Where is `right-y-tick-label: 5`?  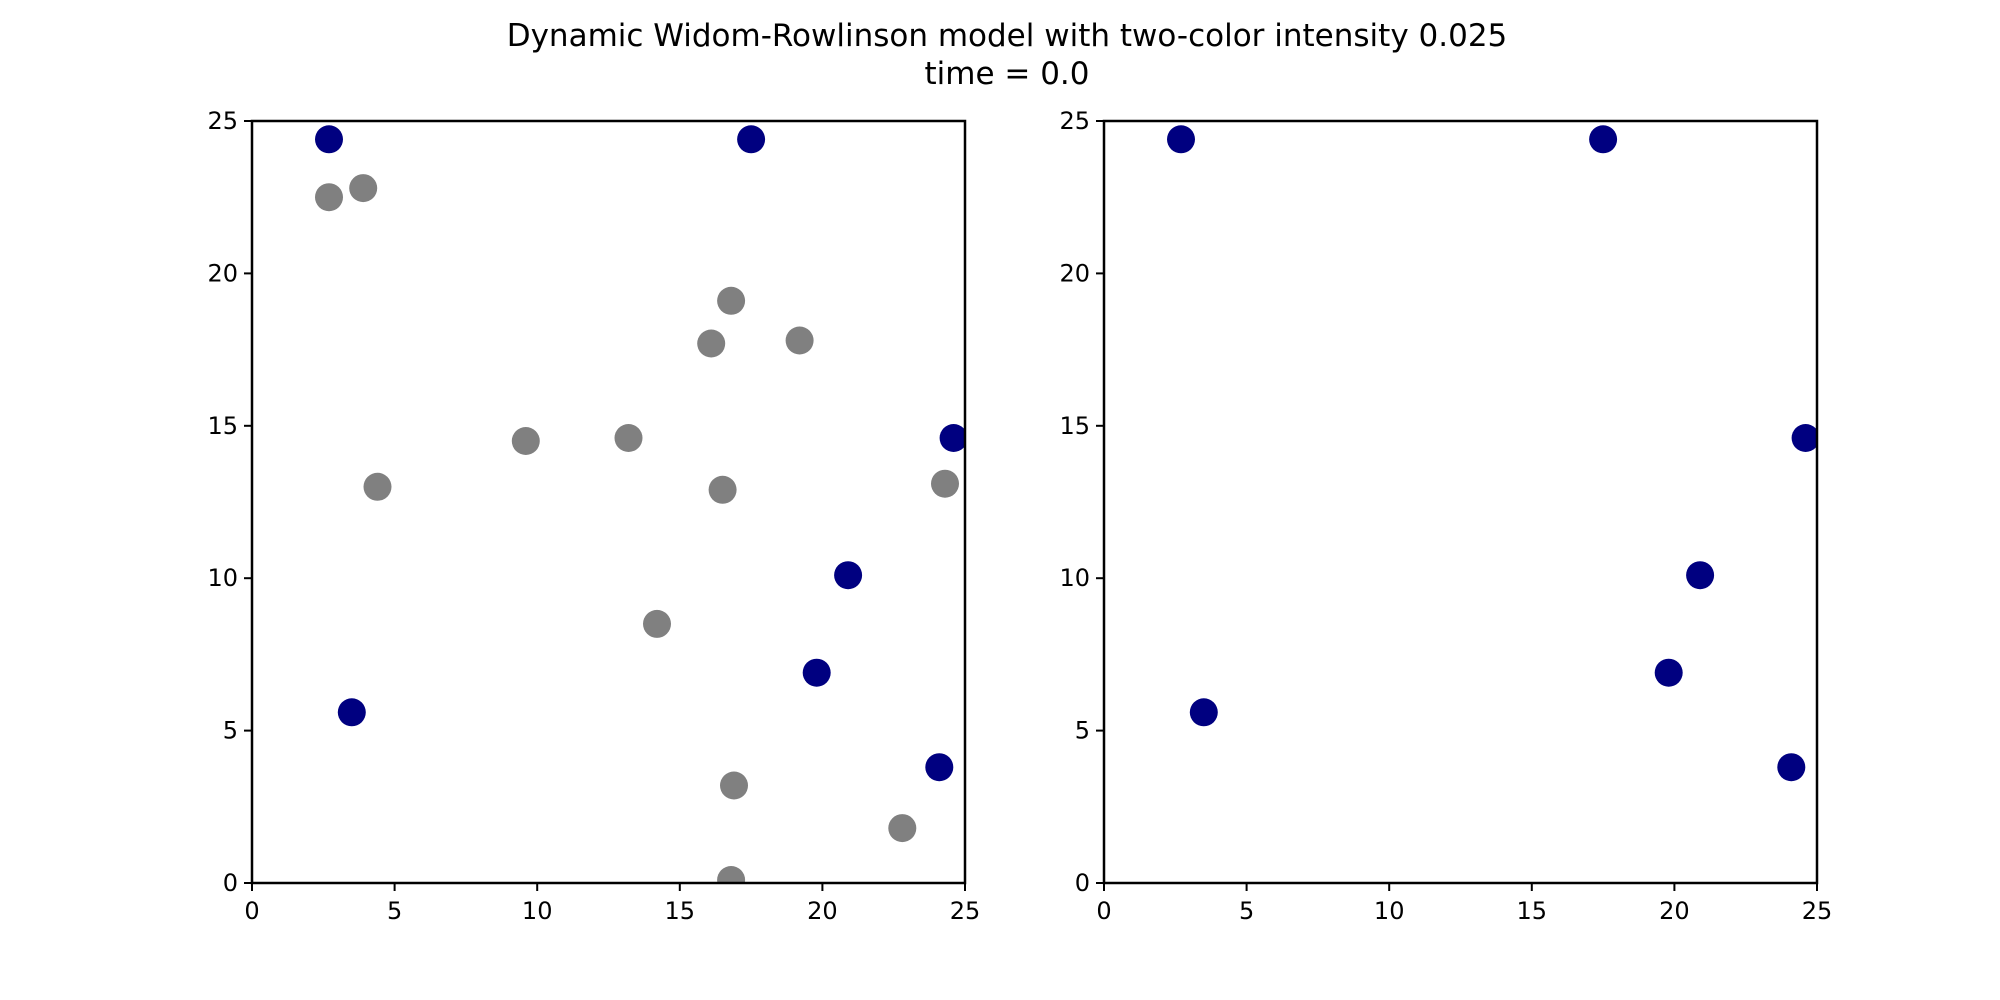 right-y-tick-label: 5 is located at coordinates (1082, 731).